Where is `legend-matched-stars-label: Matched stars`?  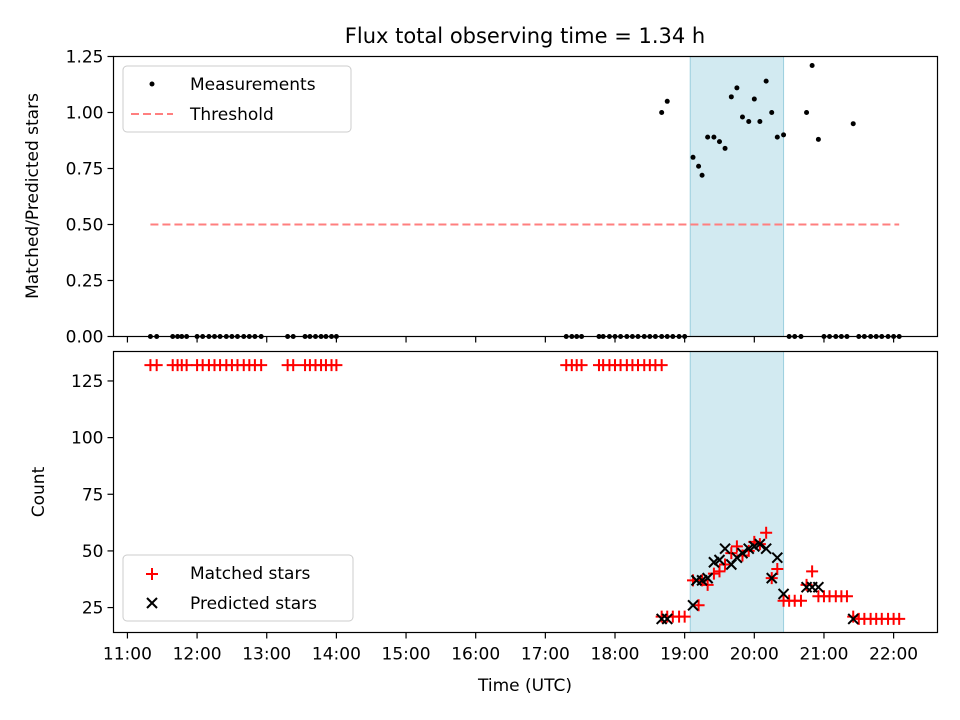 legend-matched-stars-label: Matched stars is located at coordinates (250, 574).